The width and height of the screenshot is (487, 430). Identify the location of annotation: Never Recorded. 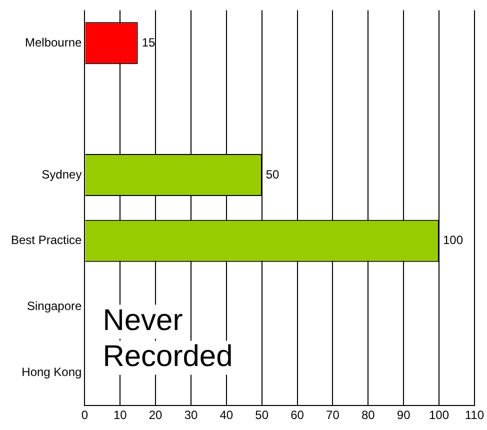
(167, 338).